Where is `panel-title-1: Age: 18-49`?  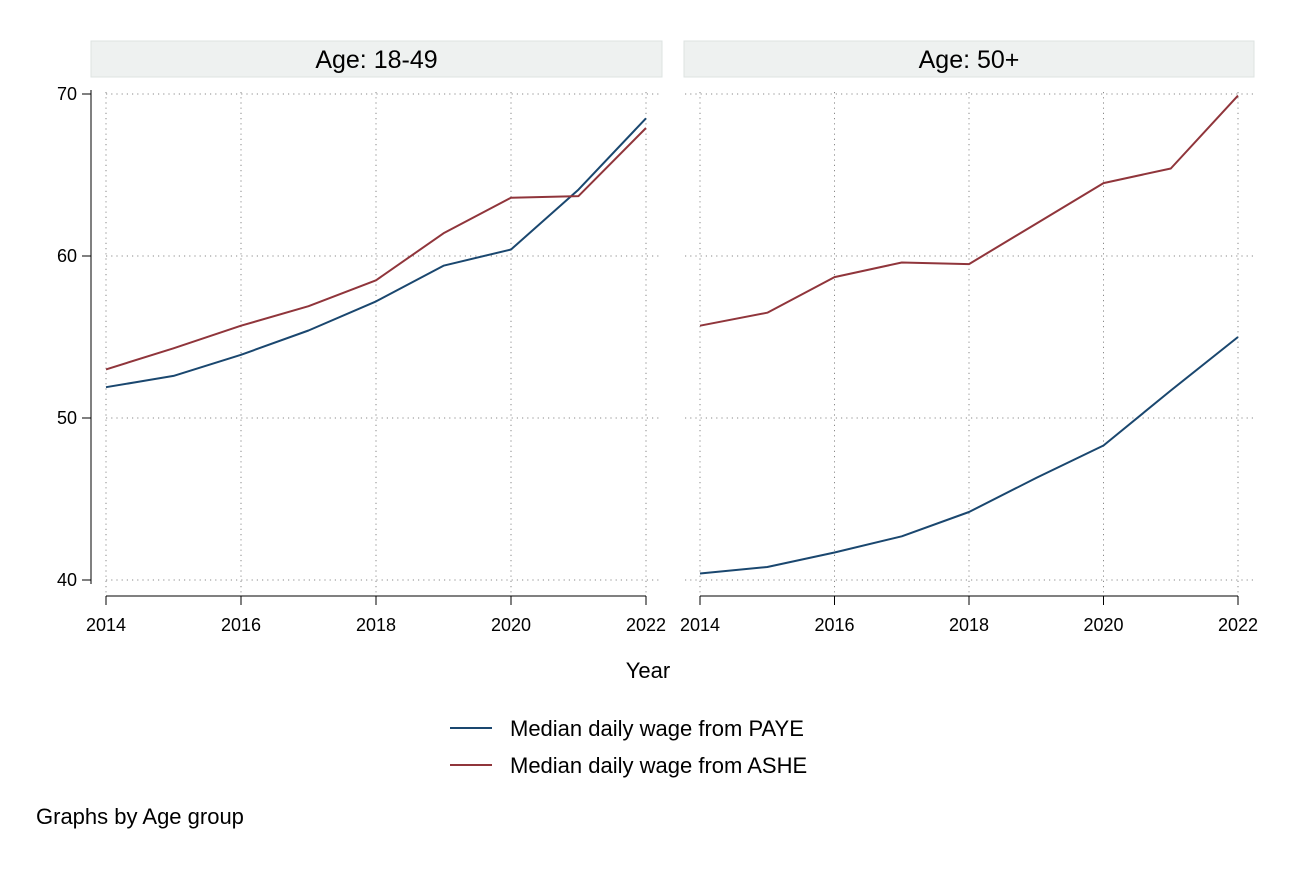
panel-title-1: Age: 18-49 is located at coordinates (376, 60).